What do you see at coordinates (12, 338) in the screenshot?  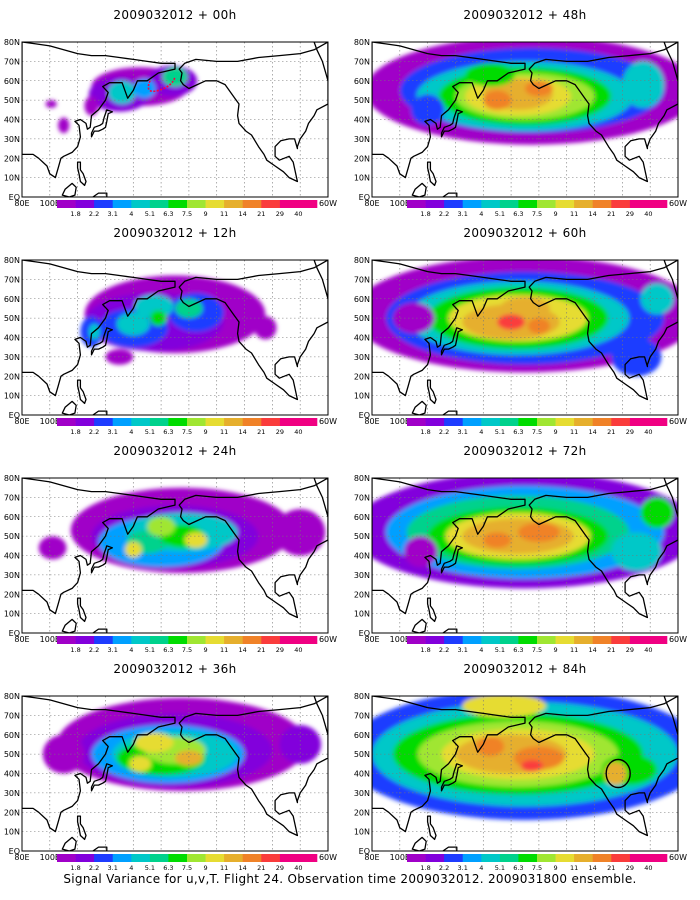 I see `lat-tick-label: 40N` at bounding box center [12, 338].